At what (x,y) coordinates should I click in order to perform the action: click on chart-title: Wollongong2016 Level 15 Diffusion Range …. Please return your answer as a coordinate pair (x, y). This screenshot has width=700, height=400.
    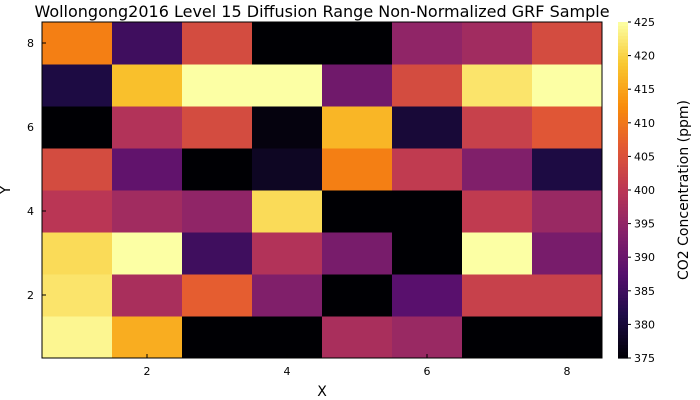
    Looking at the image, I should click on (321, 11).